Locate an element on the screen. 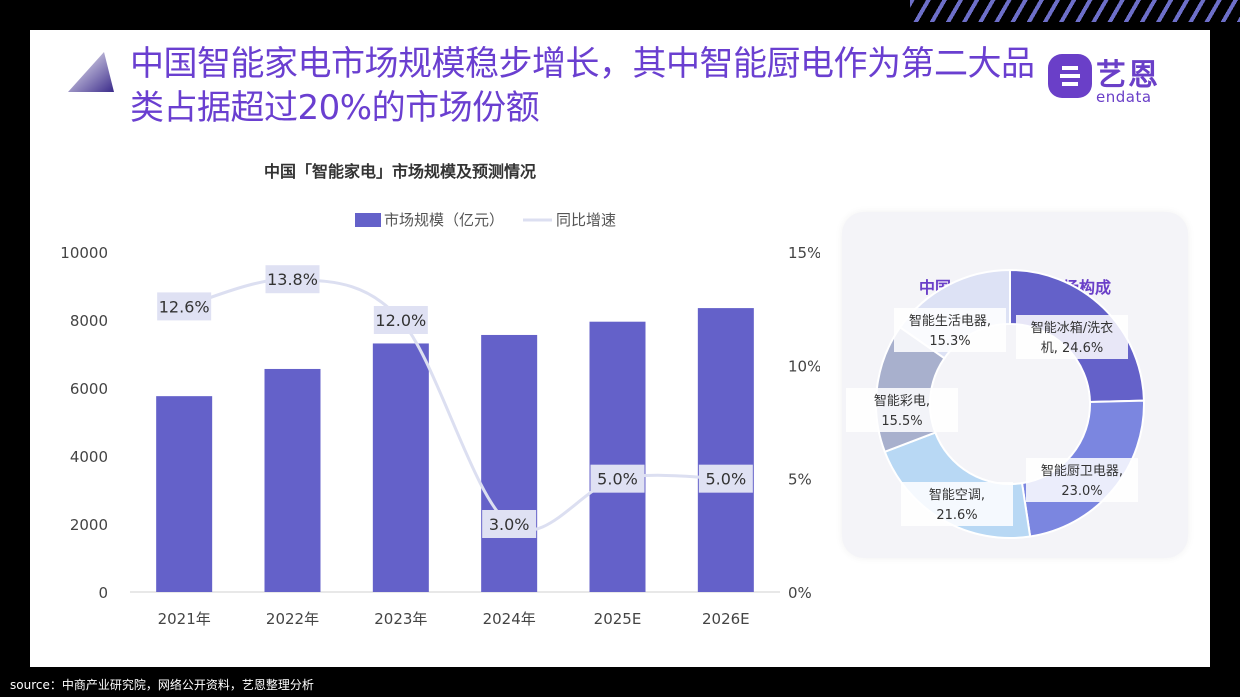 The height and width of the screenshot is (697, 1240). slice-label: 智能空调, 21.6% is located at coordinates (957, 505).